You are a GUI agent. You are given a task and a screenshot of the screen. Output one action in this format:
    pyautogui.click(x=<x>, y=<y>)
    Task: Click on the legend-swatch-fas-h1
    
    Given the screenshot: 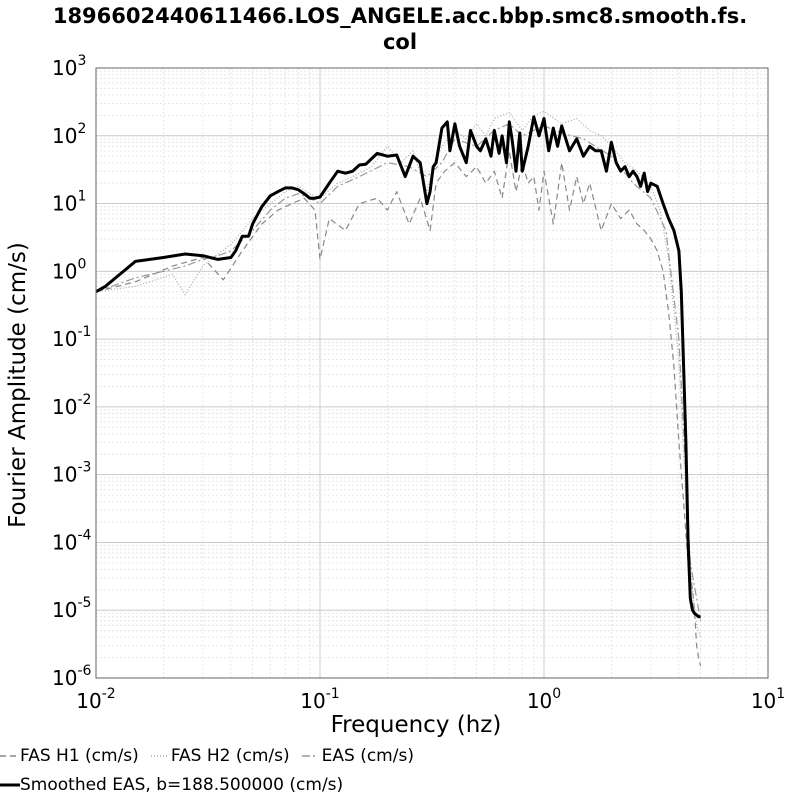 What is the action you would take?
    pyautogui.click(x=8, y=756)
    